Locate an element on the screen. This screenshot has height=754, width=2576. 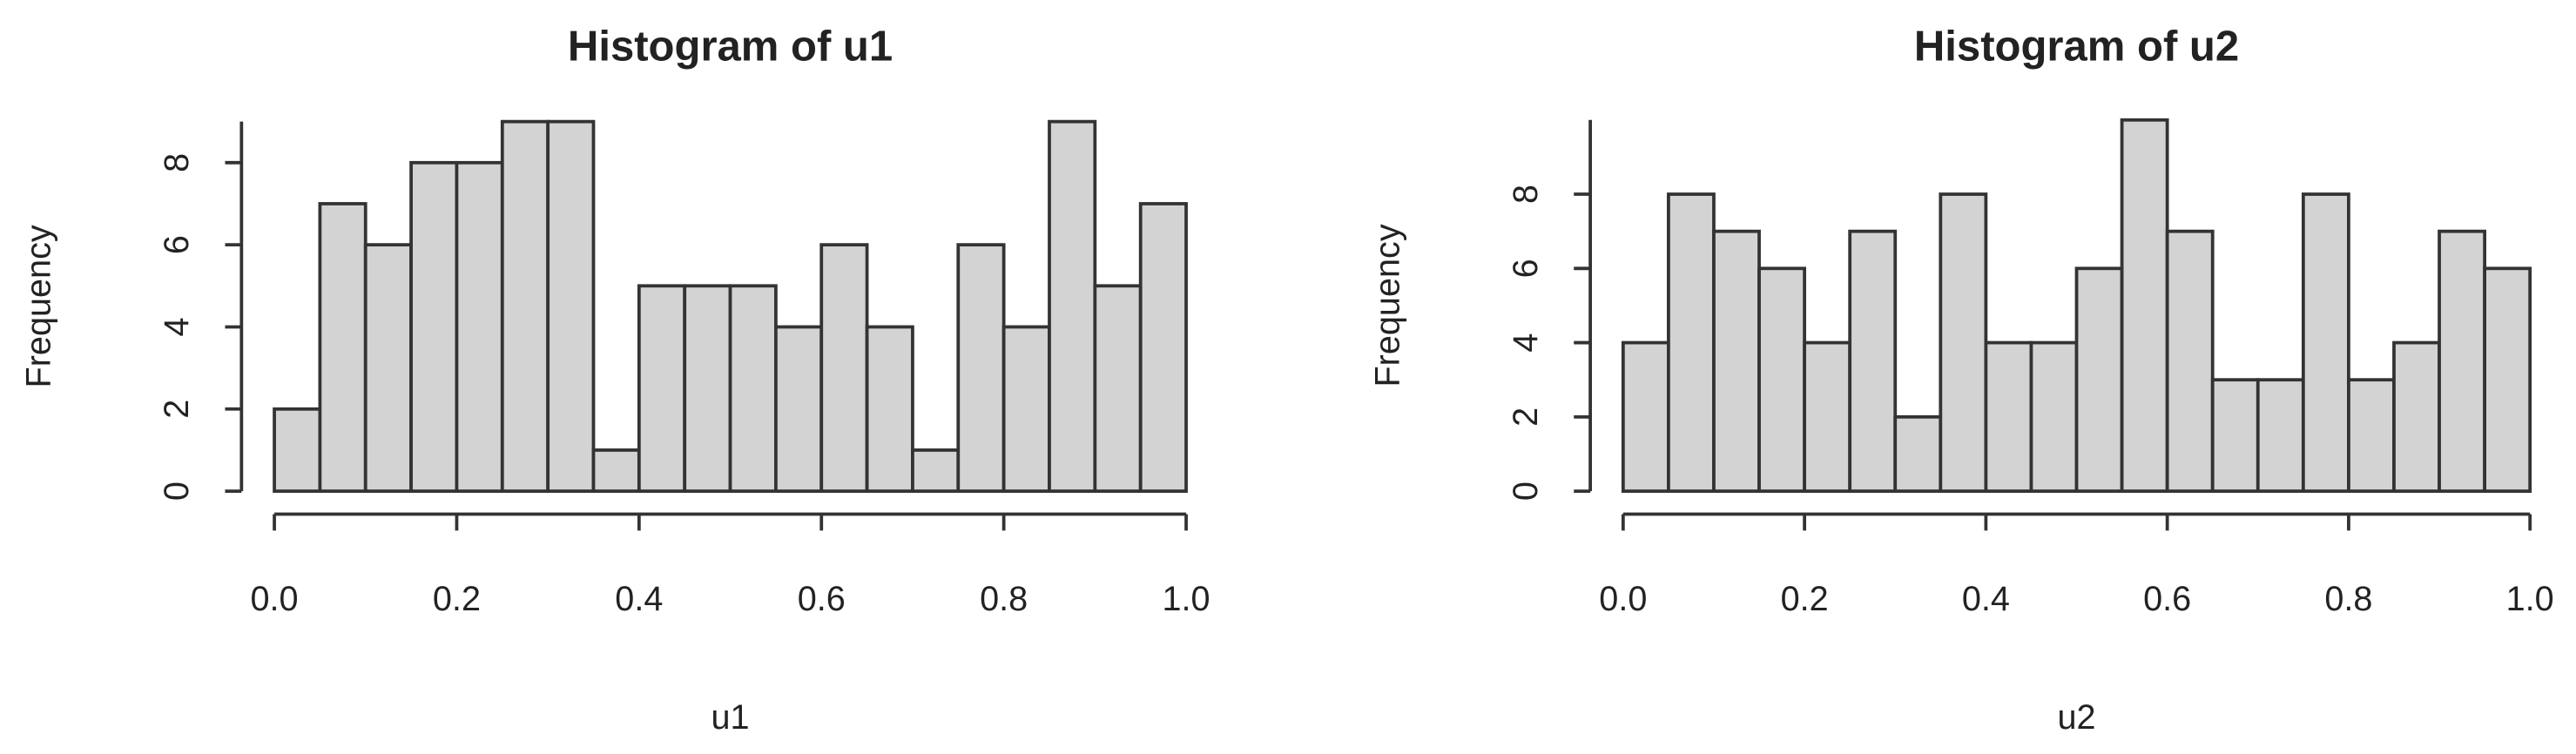
chart-title: Histogram of u2 is located at coordinates (2076, 47).